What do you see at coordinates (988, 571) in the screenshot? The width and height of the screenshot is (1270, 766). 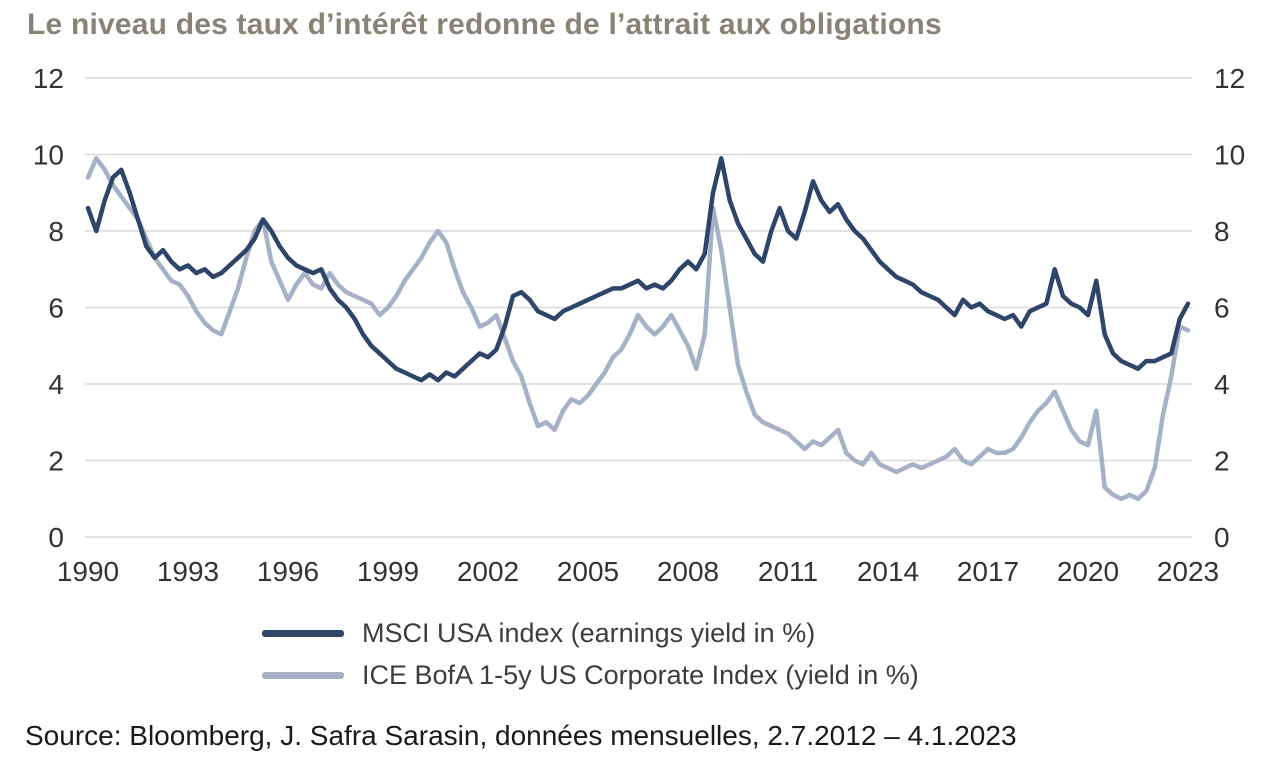 I see `svg-text: 2017` at bounding box center [988, 571].